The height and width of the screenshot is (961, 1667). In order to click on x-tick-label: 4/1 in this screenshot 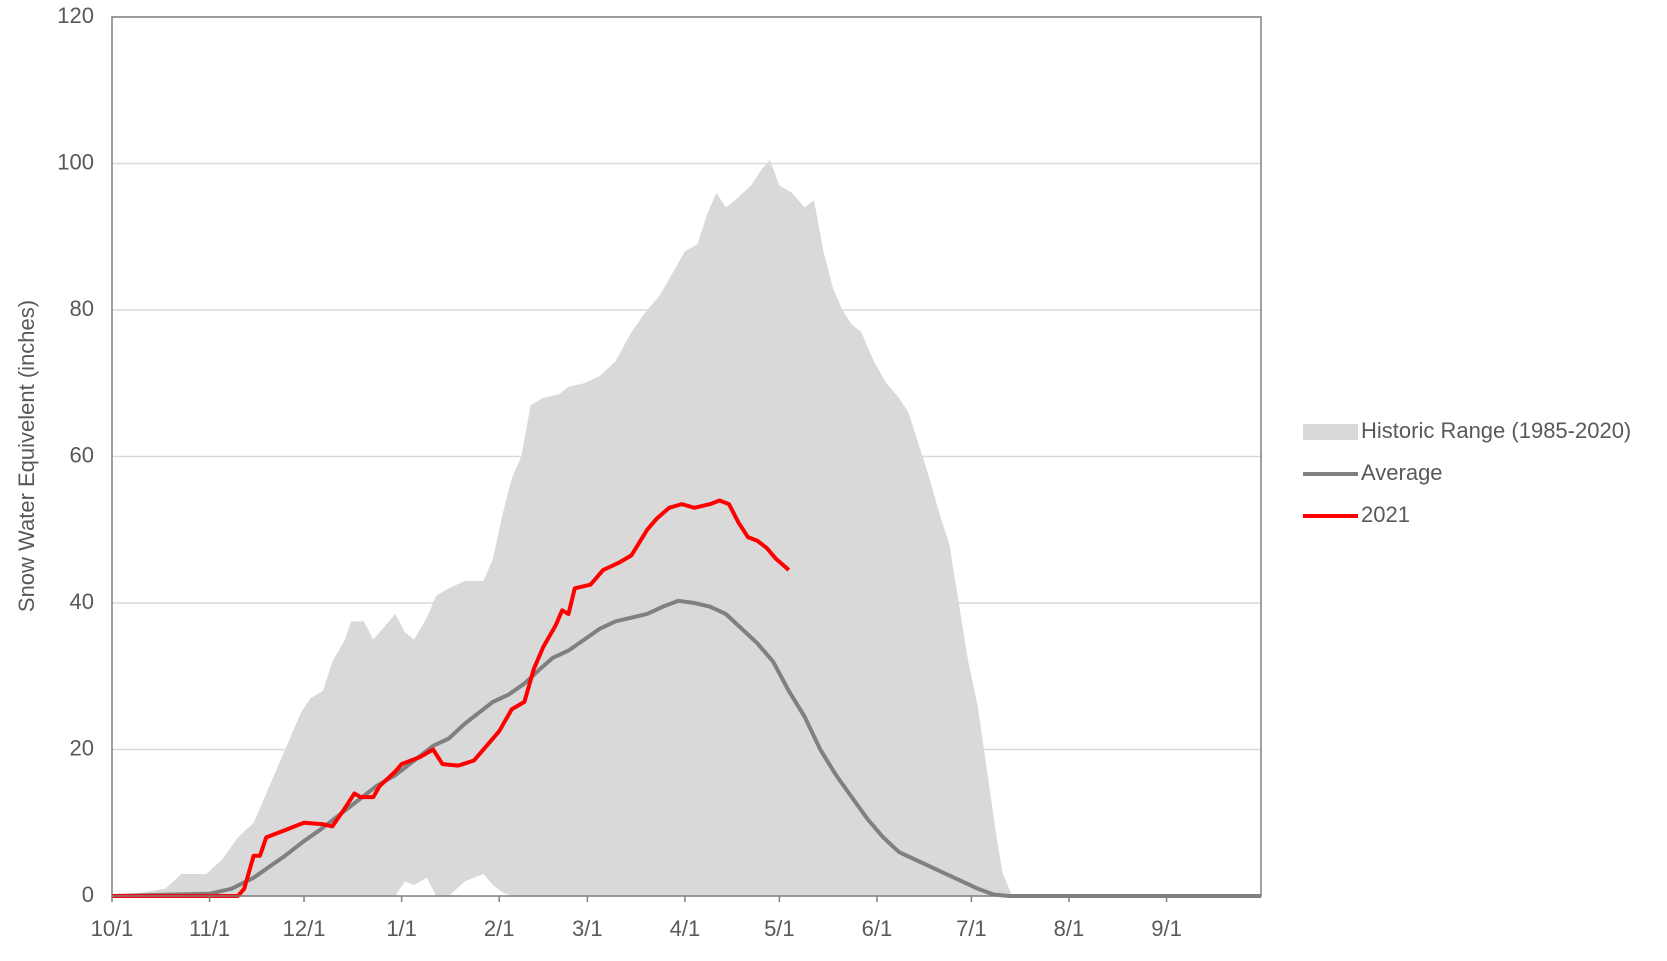, I will do `click(685, 928)`.